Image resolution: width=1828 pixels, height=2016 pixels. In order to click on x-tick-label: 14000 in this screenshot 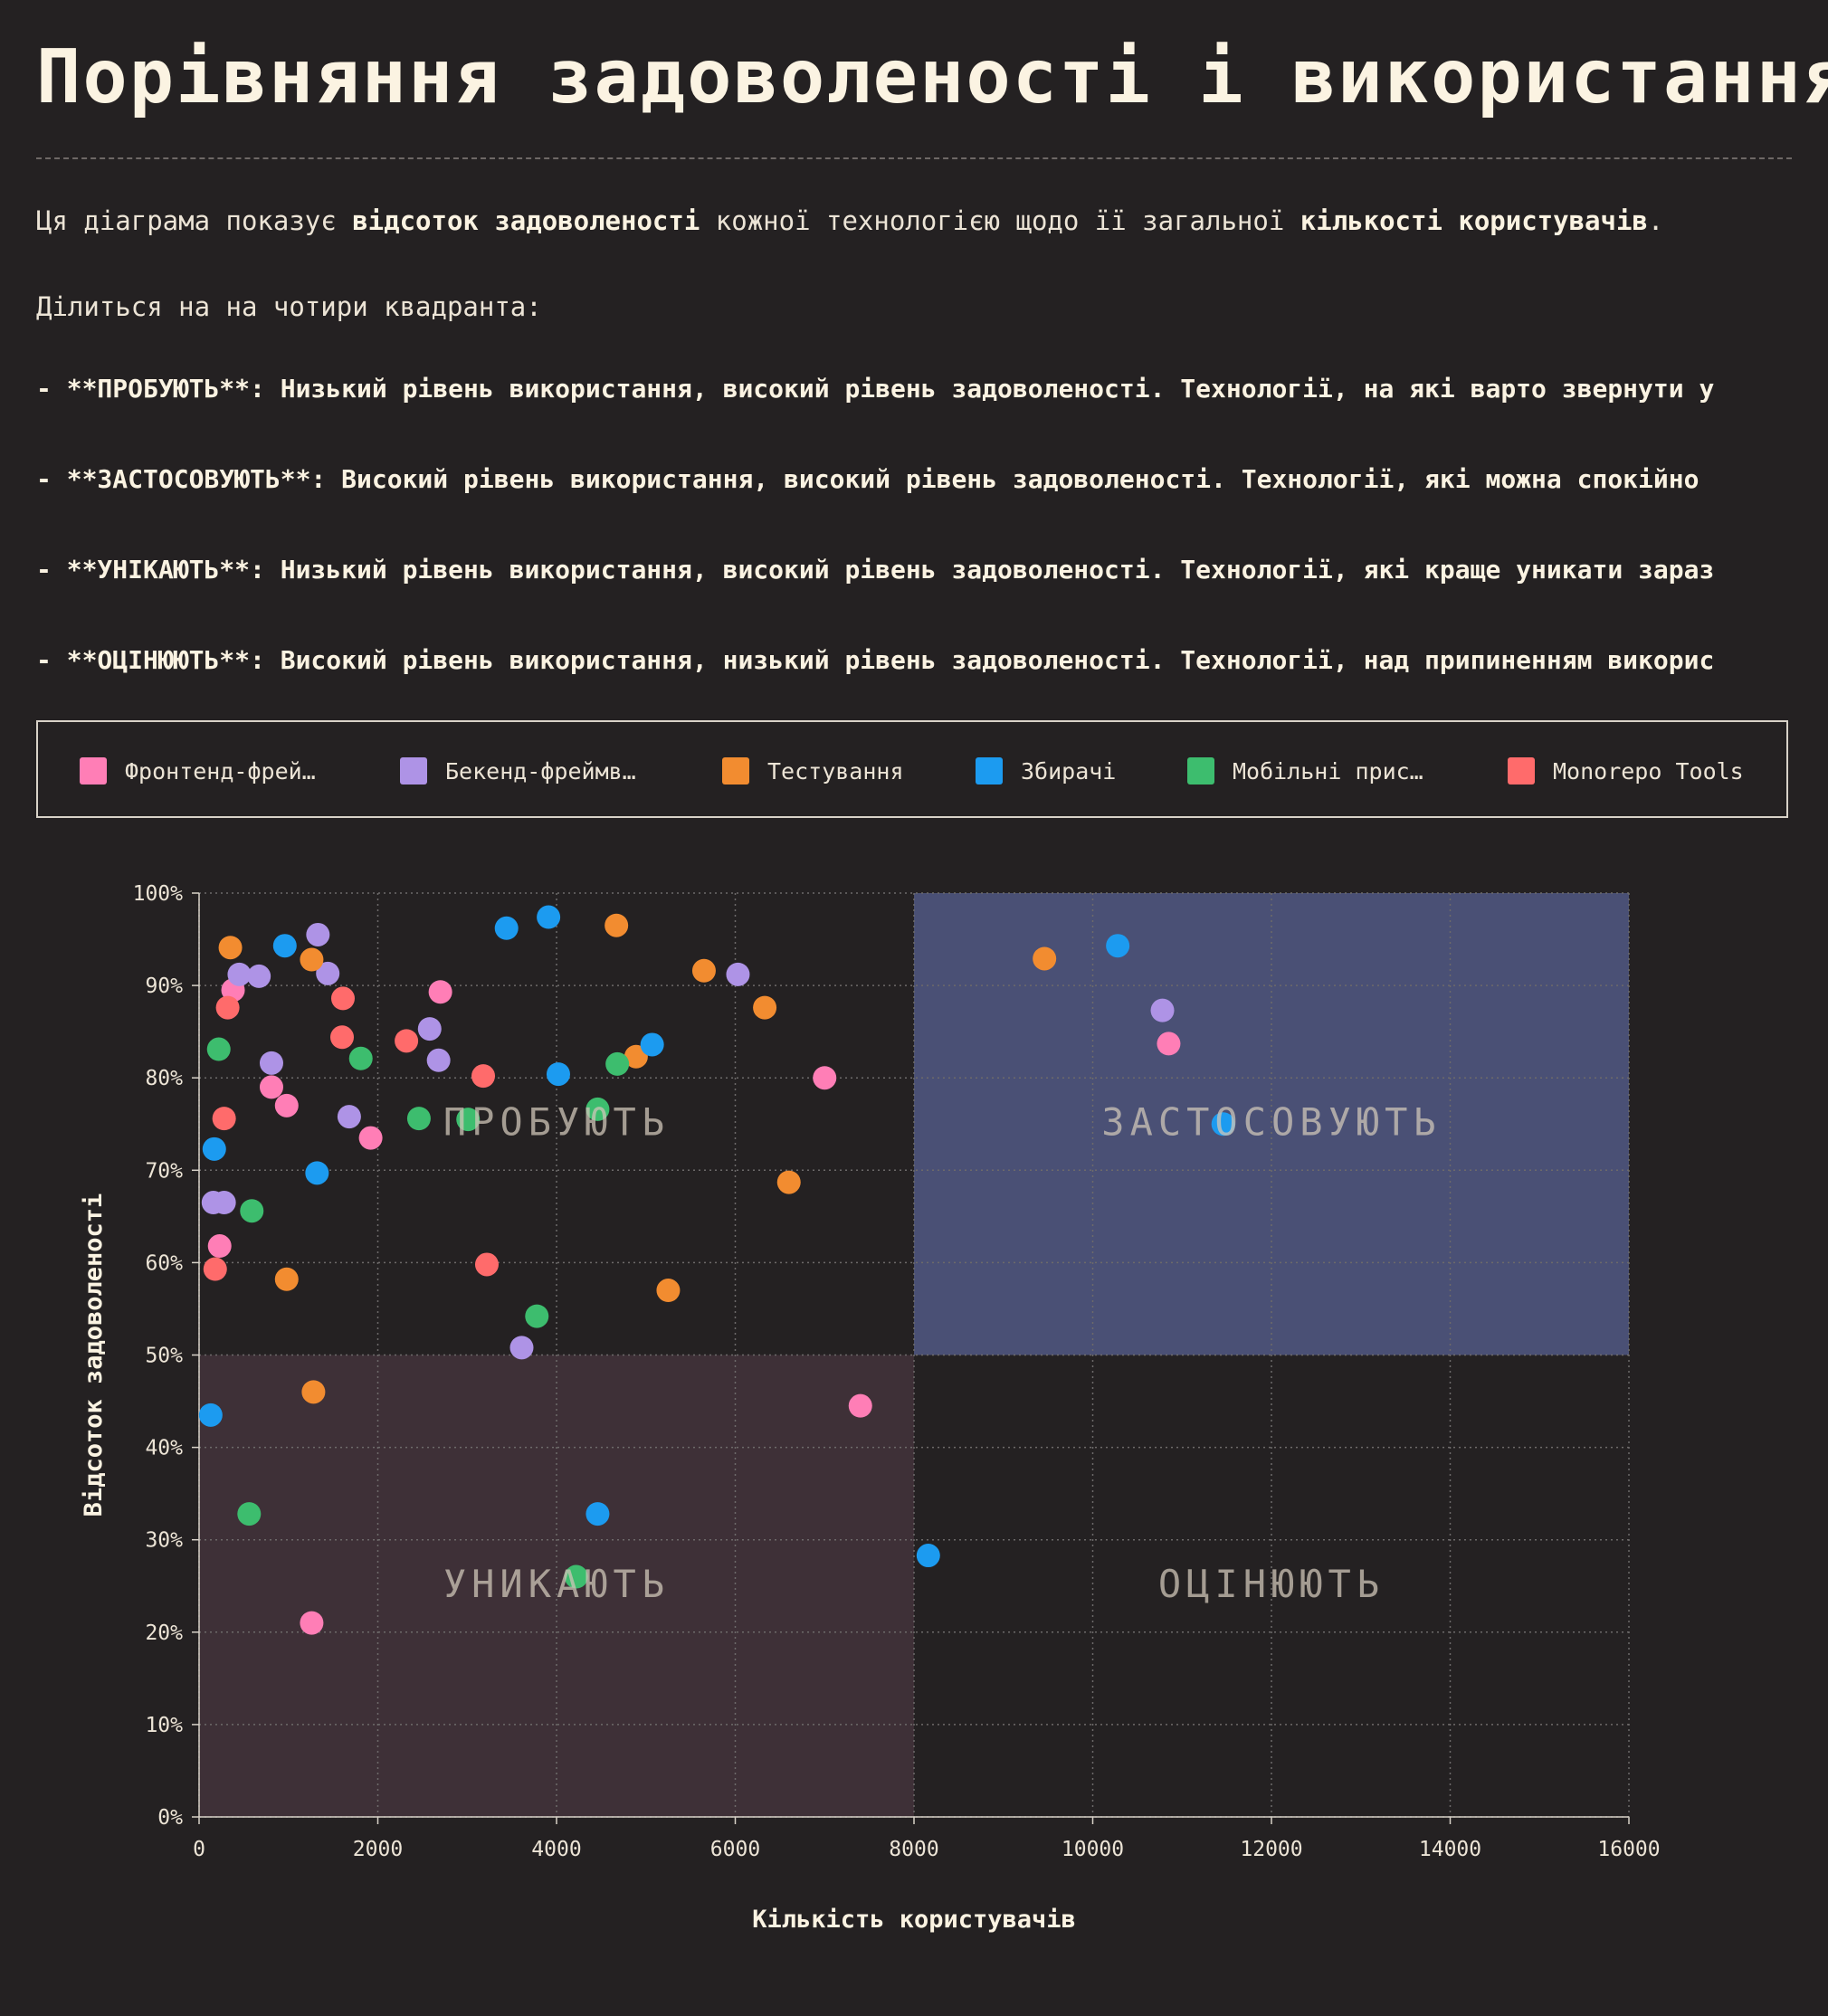, I will do `click(1450, 1850)`.